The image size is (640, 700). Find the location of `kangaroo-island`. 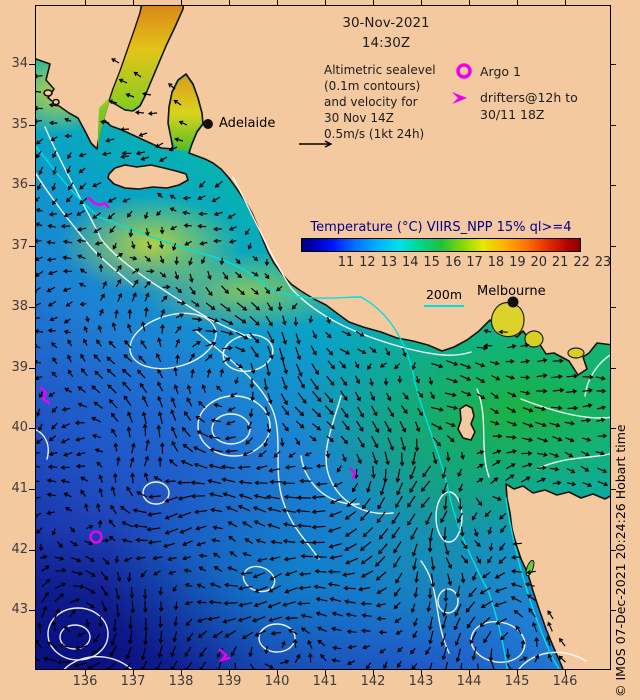

kangaroo-island is located at coordinates (148, 177).